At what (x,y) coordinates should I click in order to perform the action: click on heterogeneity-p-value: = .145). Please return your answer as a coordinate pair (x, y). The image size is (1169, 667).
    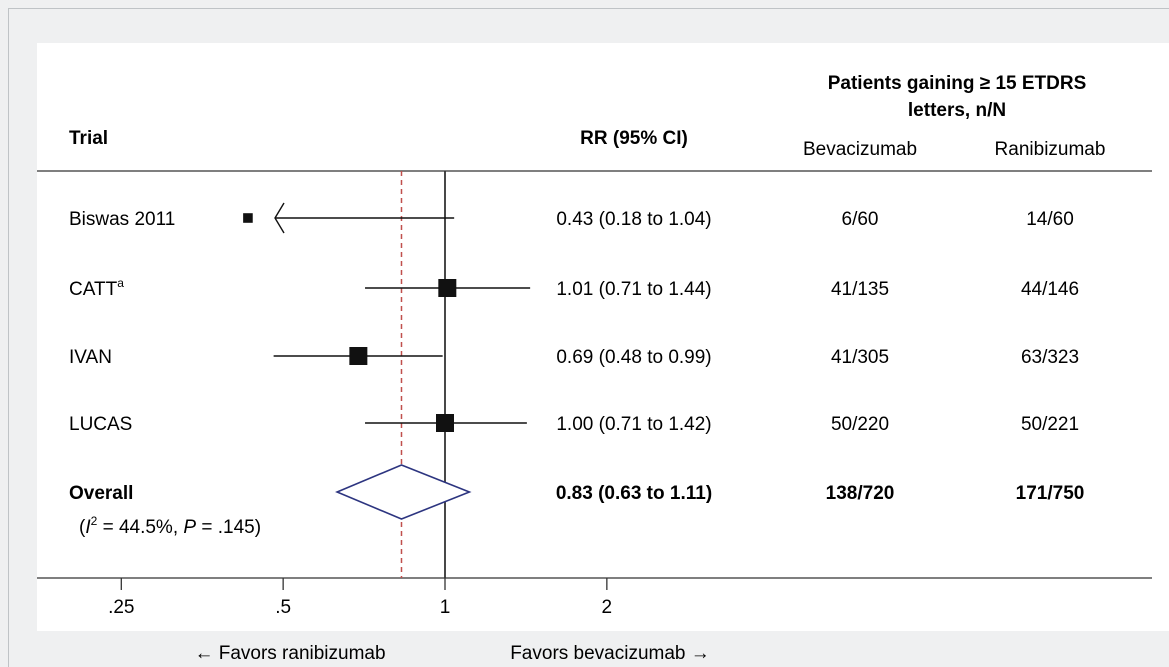
    Looking at the image, I should click on (228, 527).